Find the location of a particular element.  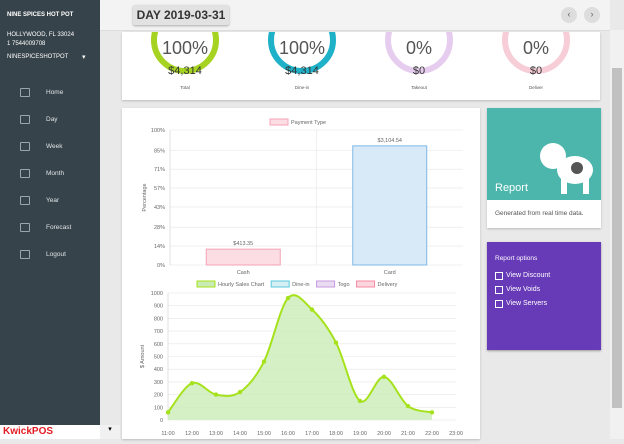

nav-item: Day is located at coordinates (52, 119).